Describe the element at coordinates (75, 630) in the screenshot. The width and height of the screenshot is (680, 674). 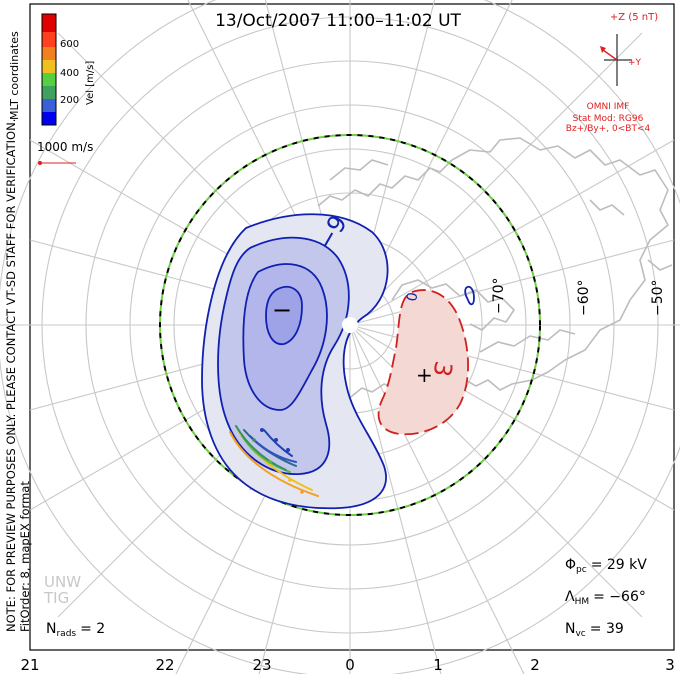
I see `n-rads-stat: Nrads = 2` at that location.